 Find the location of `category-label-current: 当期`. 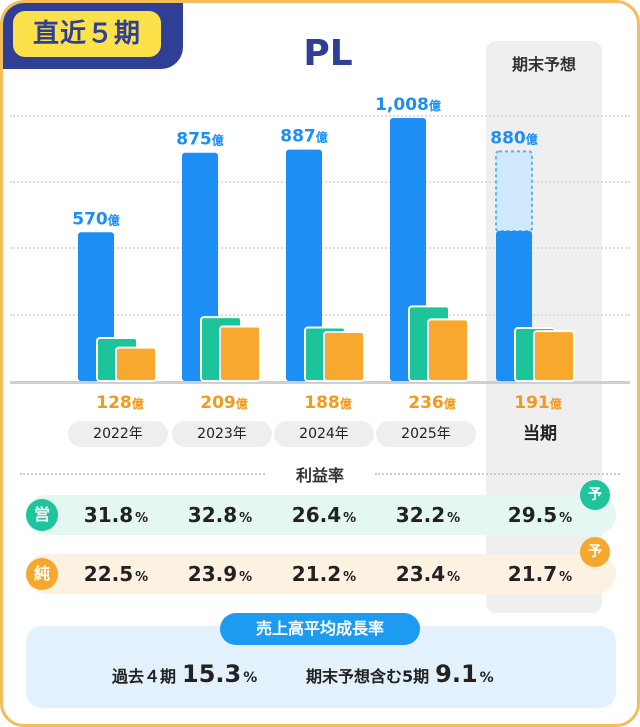

category-label-current: 当期 is located at coordinates (540, 434).